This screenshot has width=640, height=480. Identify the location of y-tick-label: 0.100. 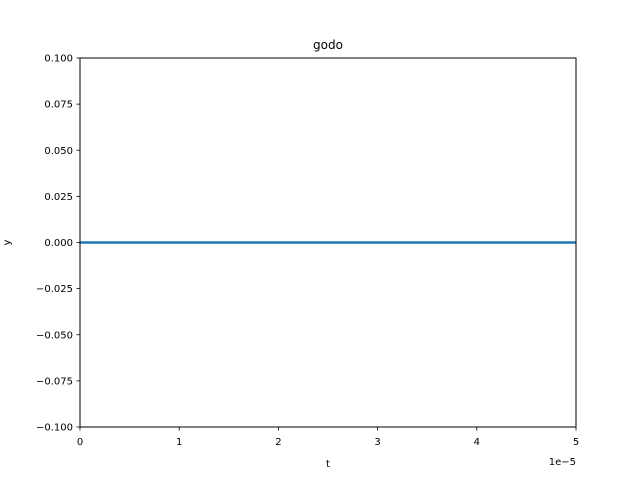
(58, 59).